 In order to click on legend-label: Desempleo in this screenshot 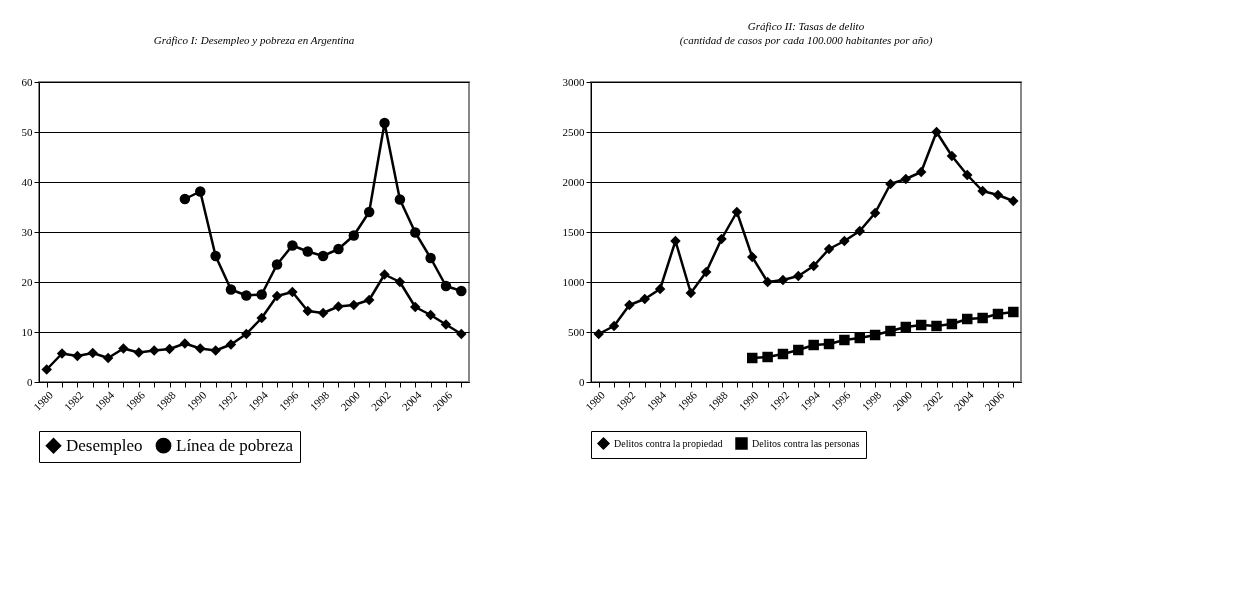, I will do `click(104, 445)`.